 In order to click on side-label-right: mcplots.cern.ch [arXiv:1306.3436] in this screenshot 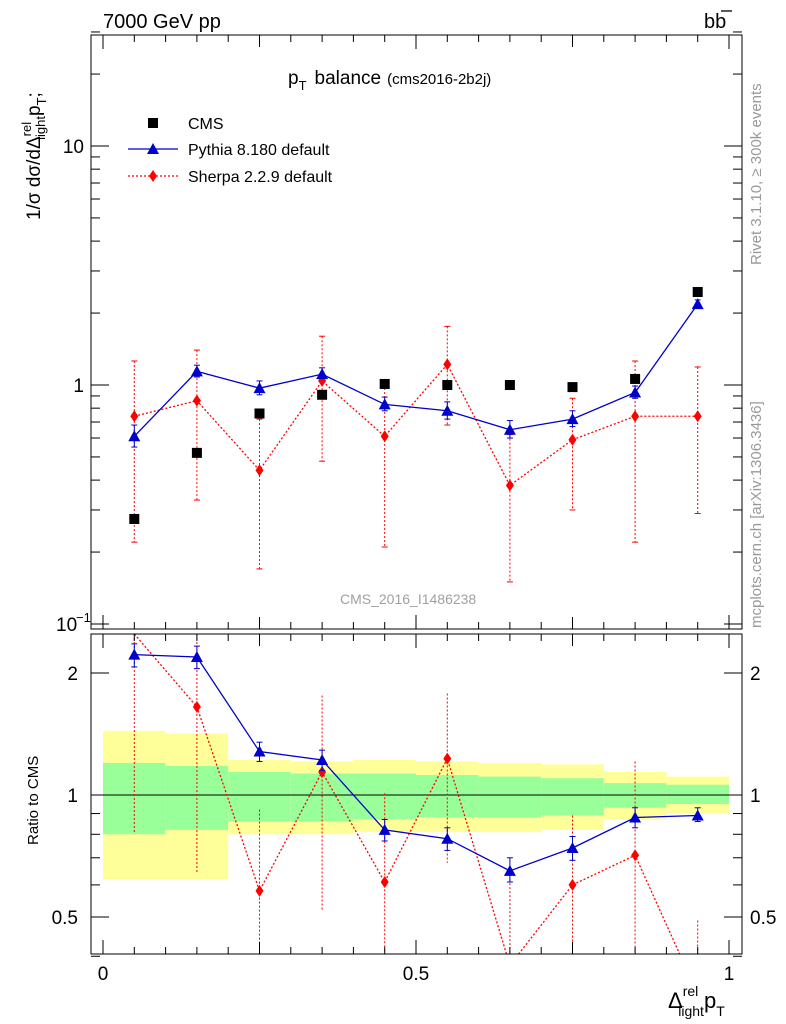, I will do `click(756, 514)`.